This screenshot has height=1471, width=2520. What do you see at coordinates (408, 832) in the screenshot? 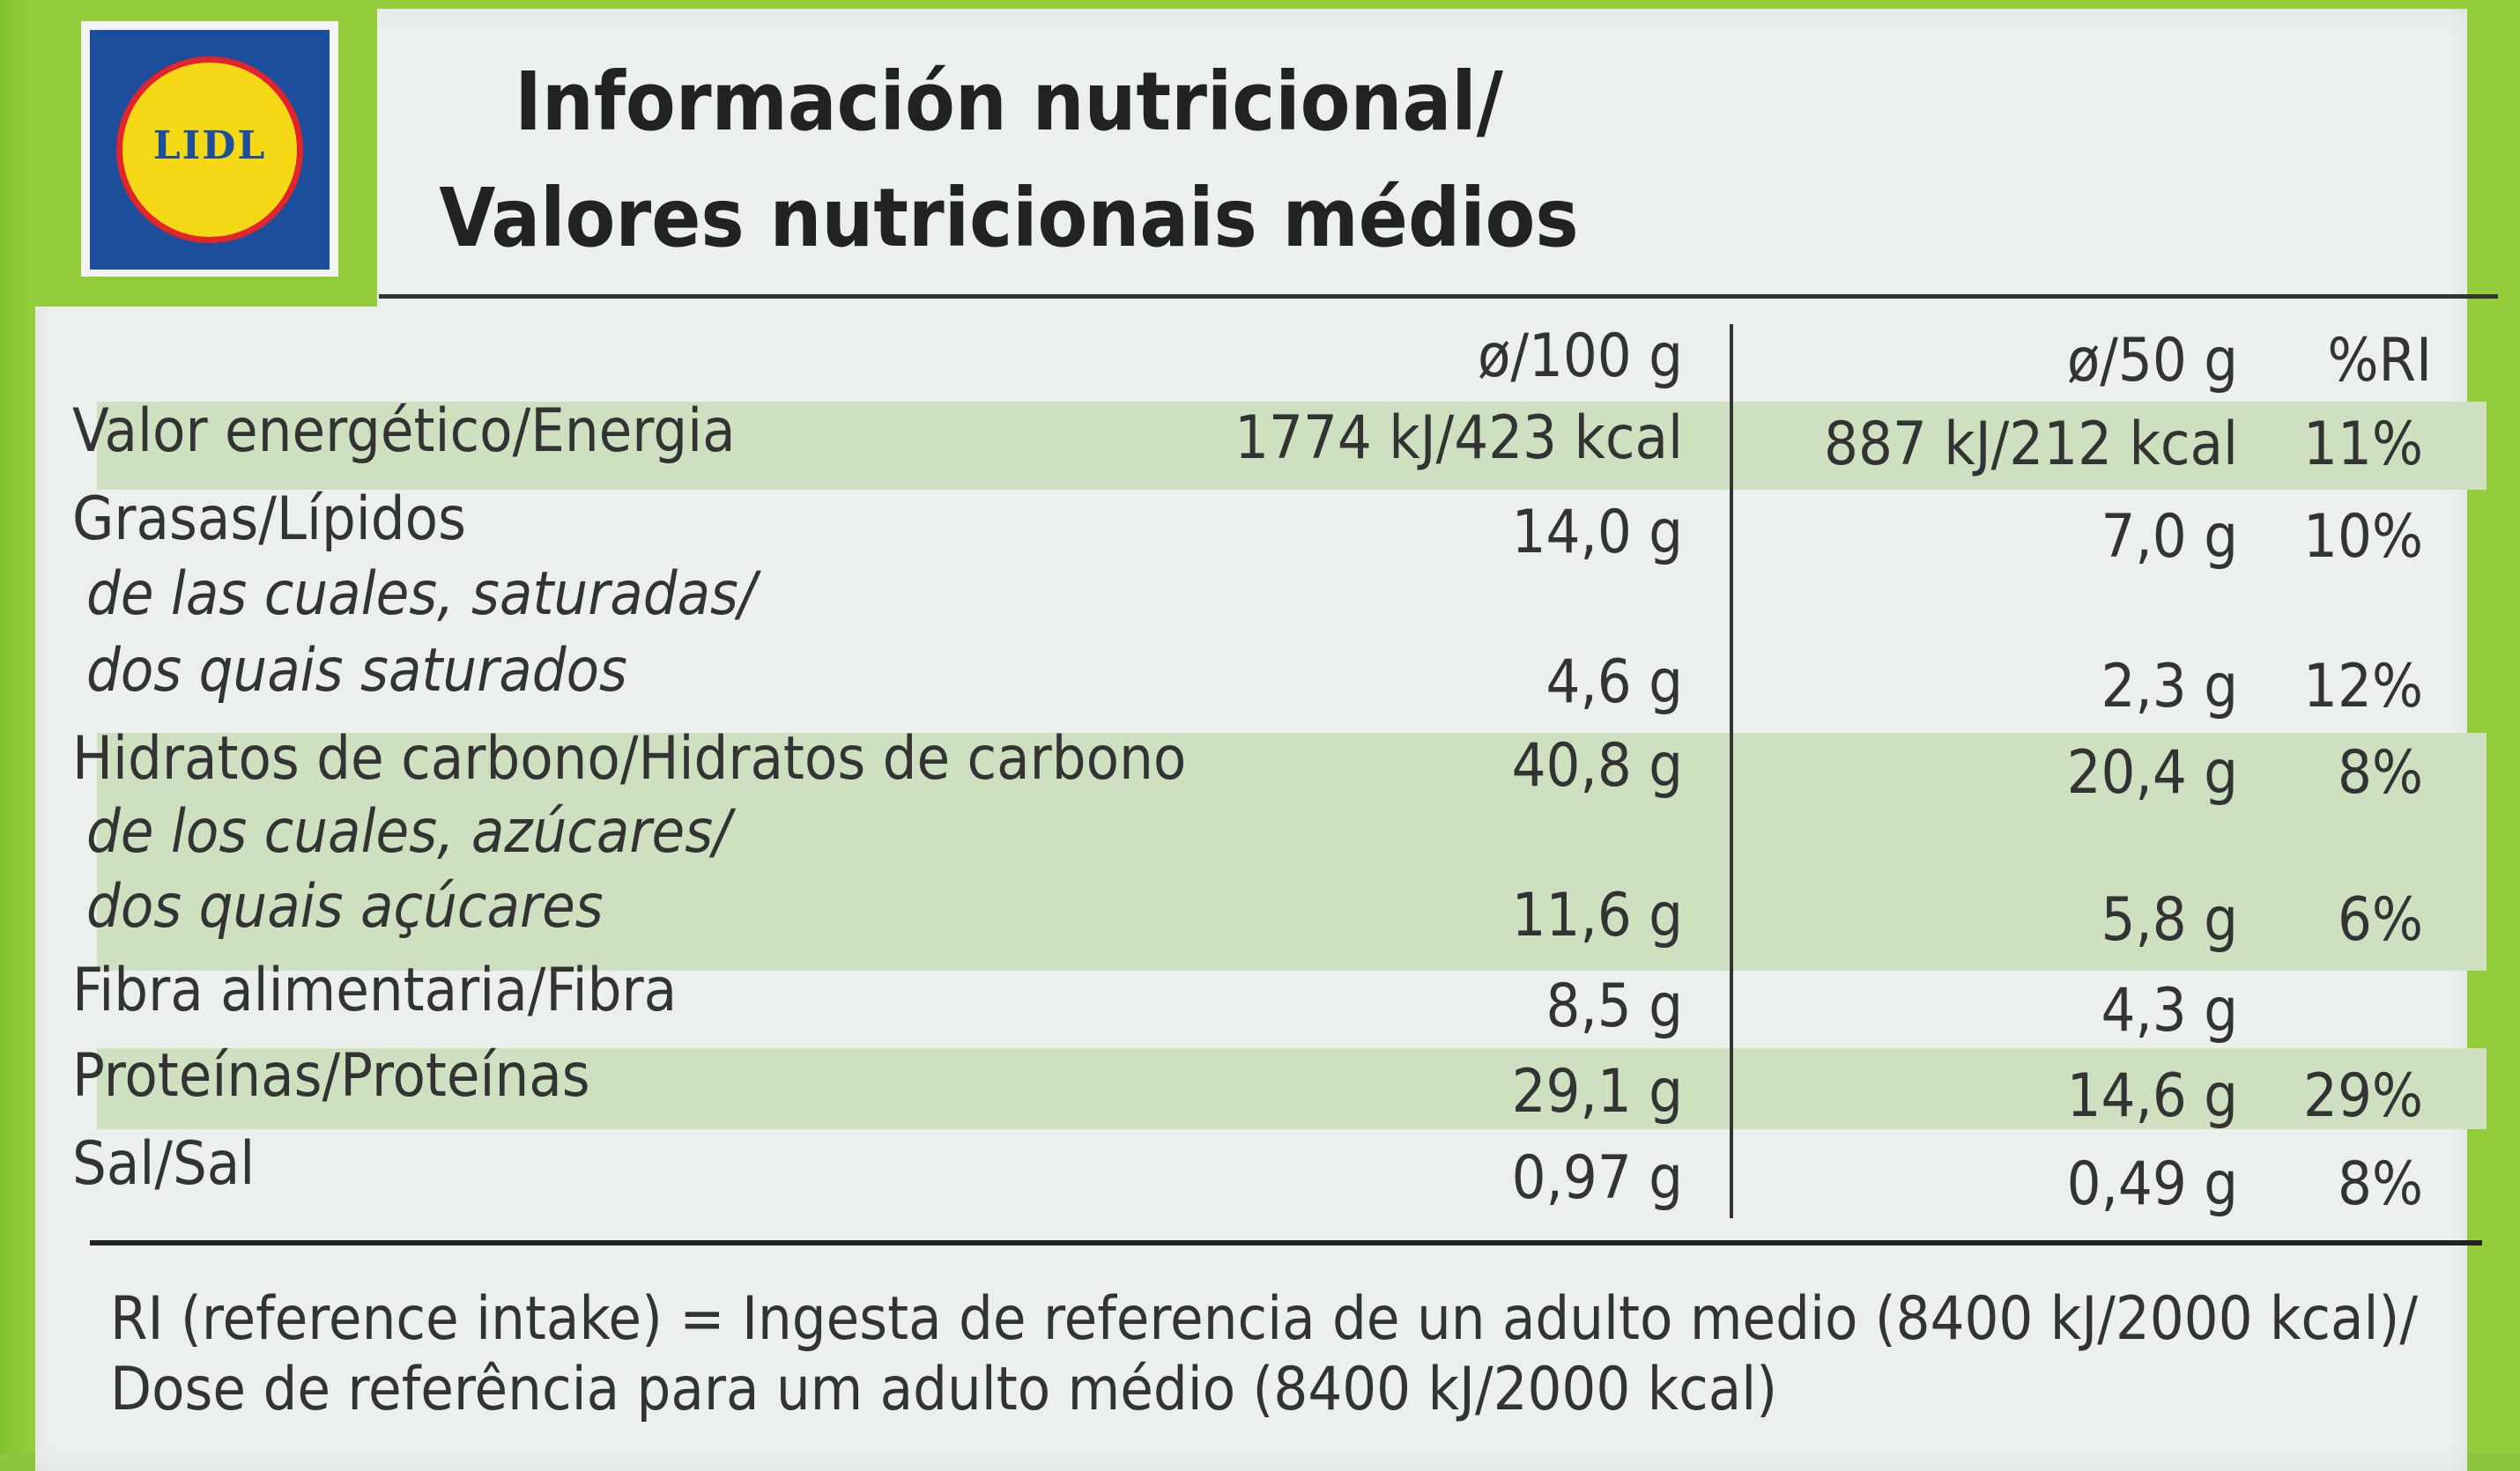
I see `row-label-sugars: de los cuales, azúcares/` at bounding box center [408, 832].